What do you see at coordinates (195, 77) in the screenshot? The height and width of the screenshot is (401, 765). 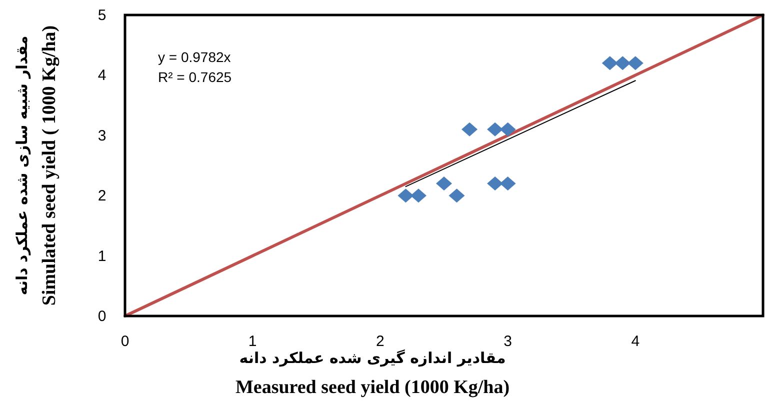 I see `annotation: R² = 0.7625` at bounding box center [195, 77].